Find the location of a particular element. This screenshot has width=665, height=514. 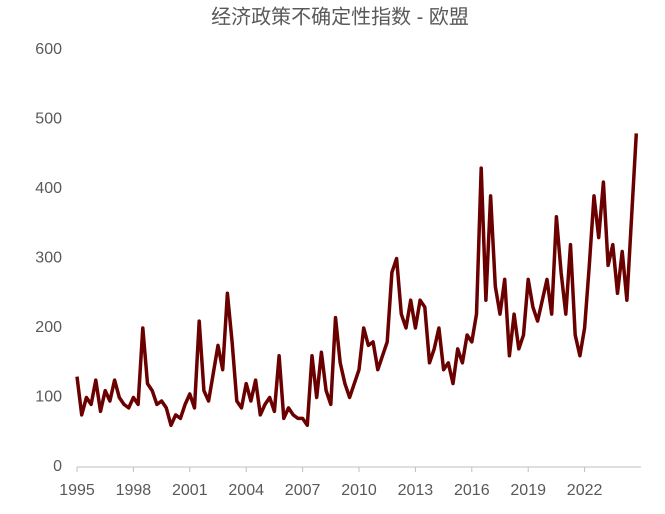

y-tick-label: 500 is located at coordinates (48, 119).